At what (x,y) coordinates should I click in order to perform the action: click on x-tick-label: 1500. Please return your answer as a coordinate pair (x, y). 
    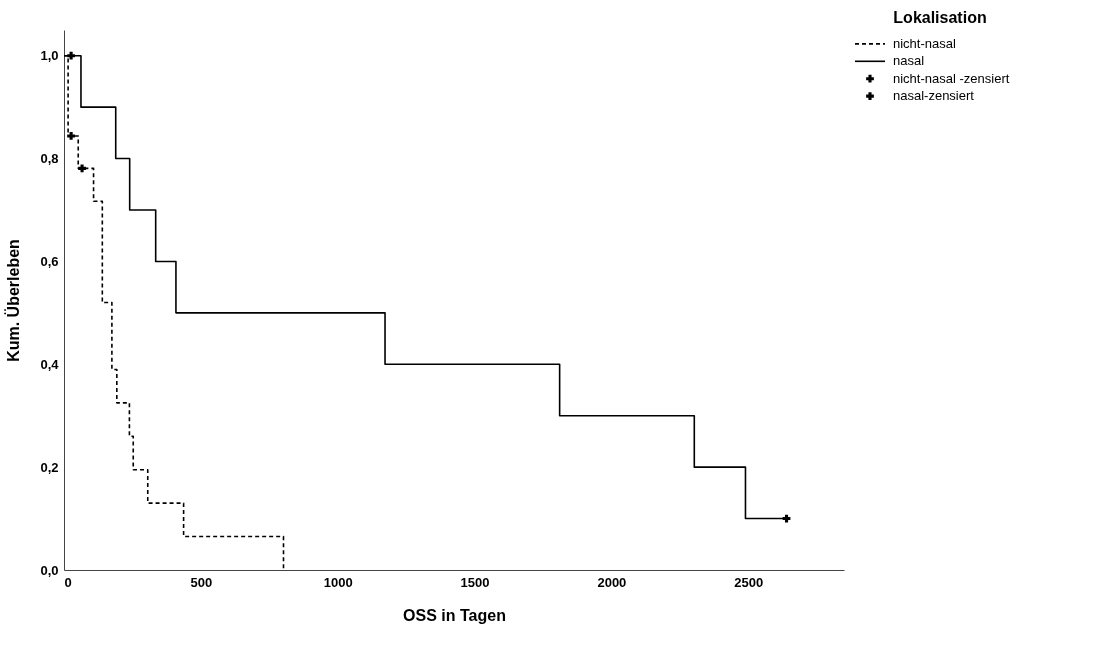
    Looking at the image, I should click on (475, 582).